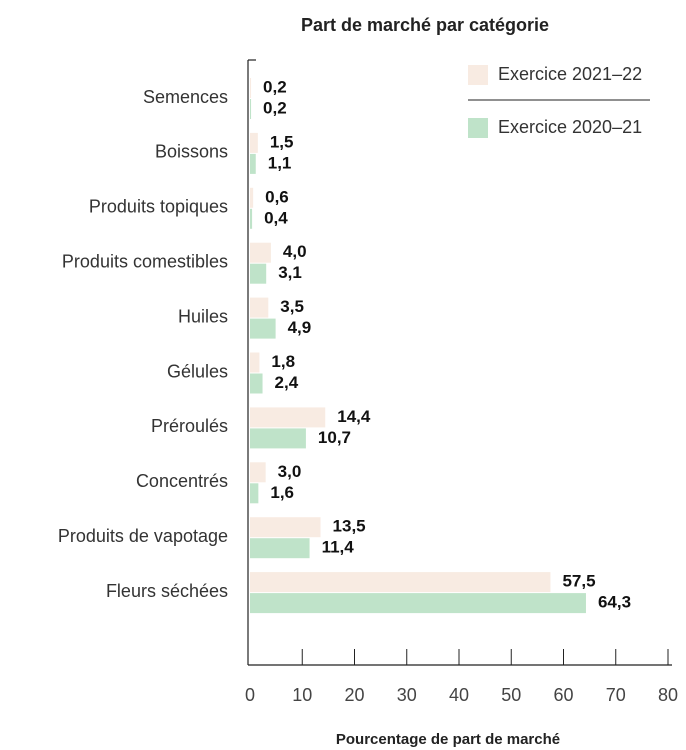 This screenshot has height=750, width=686. What do you see at coordinates (668, 695) in the screenshot?
I see `x-tick-label: 80` at bounding box center [668, 695].